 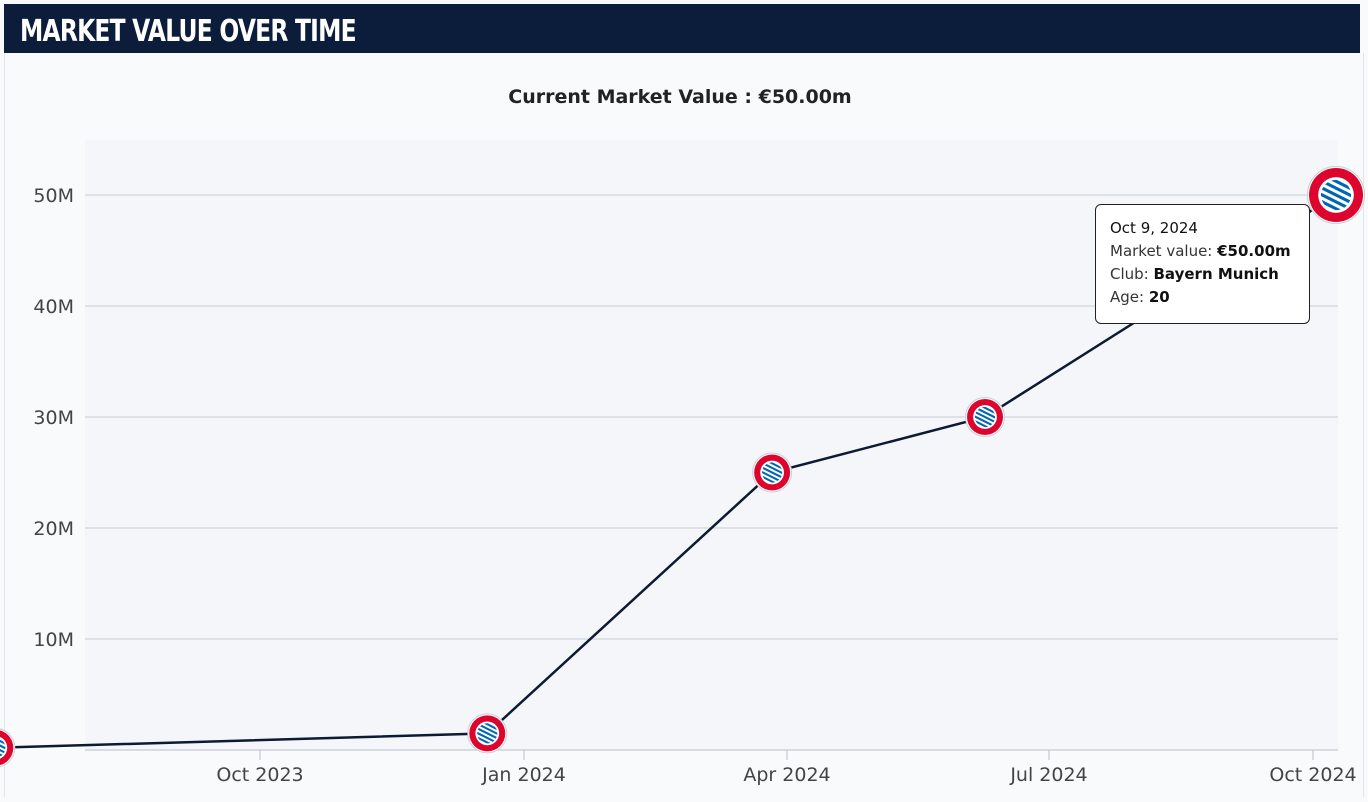 What do you see at coordinates (682, 28) in the screenshot?
I see `header-bar: MARKET VALUE OVER TIME` at bounding box center [682, 28].